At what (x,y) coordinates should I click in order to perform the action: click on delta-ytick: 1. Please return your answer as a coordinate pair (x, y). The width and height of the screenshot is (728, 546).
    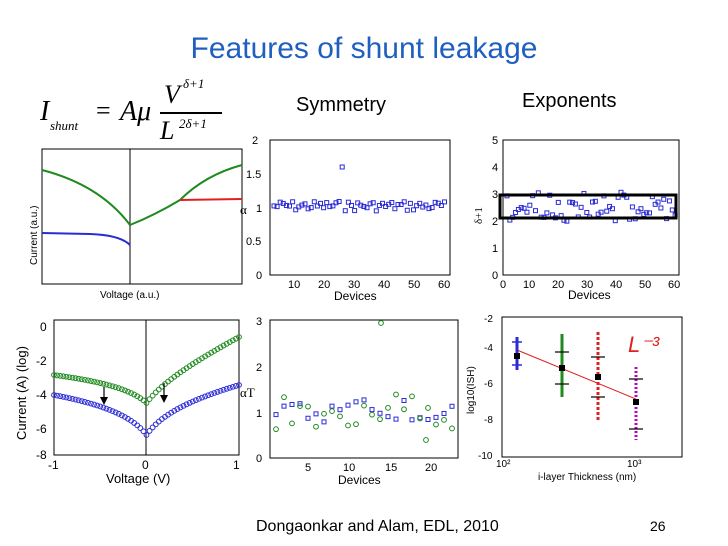
    Looking at the image, I should click on (495, 249).